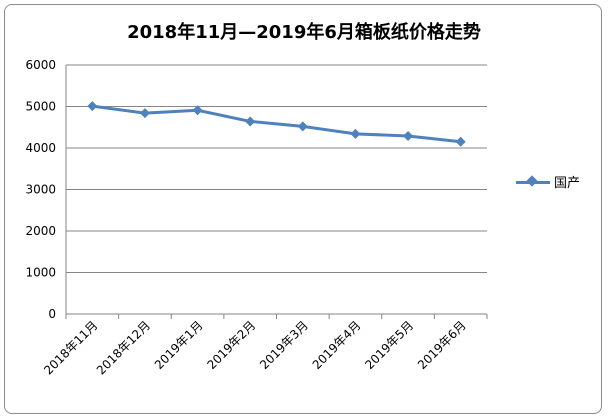  Describe the element at coordinates (567, 183) in the screenshot. I see `legend-label: 国产` at that location.